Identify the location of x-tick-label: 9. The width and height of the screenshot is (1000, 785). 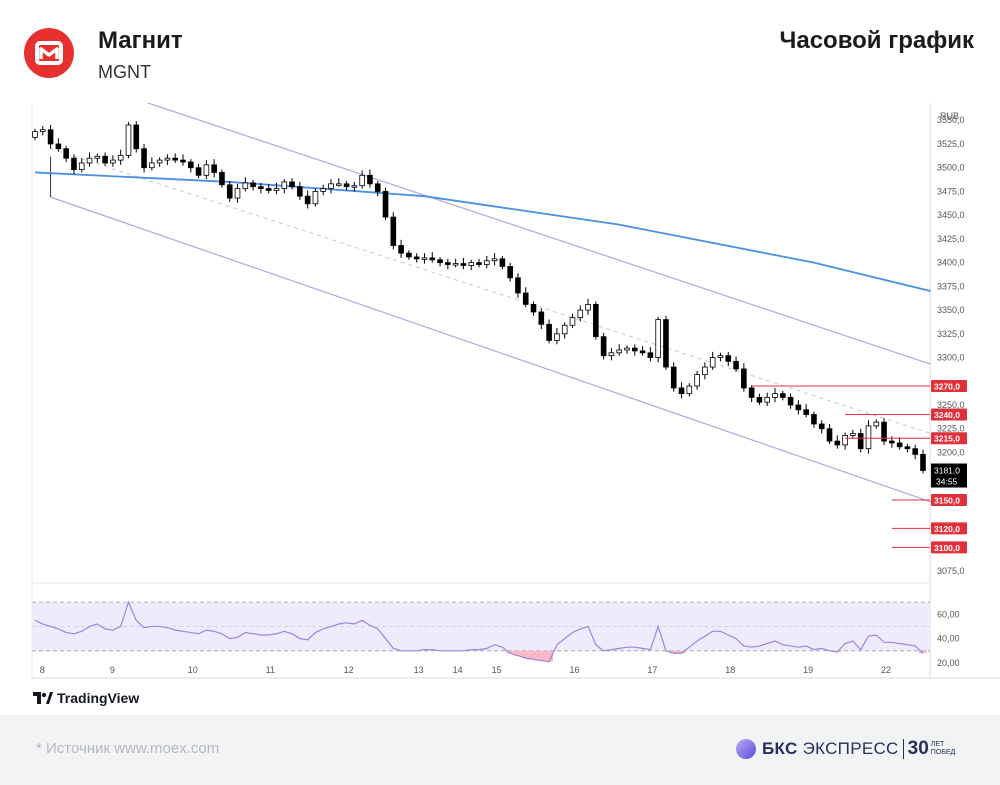
(112, 670).